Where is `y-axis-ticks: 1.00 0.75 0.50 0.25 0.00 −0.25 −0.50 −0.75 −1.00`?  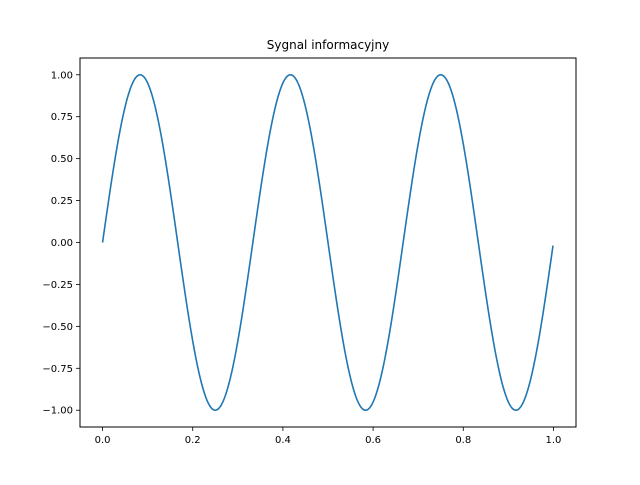
y-axis-ticks: 1.00 0.75 0.50 0.25 0.00 −0.25 −0.50 −0.75 −1.00 is located at coordinates (61, 243).